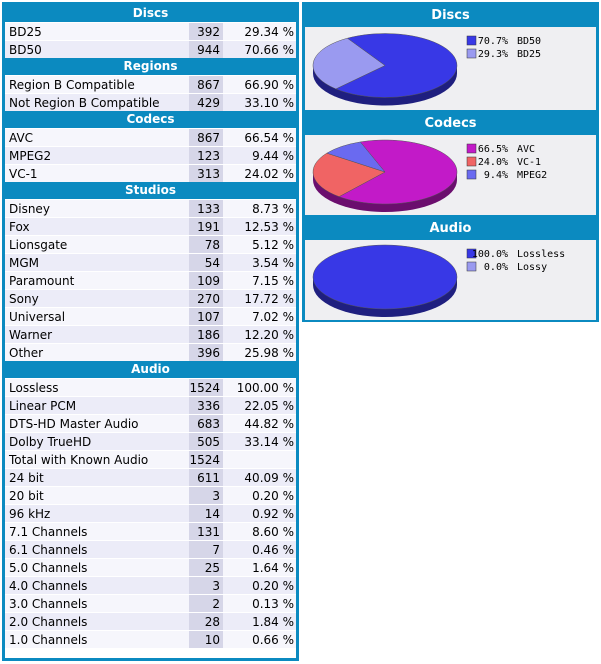  Describe the element at coordinates (496, 175) in the screenshot. I see `legend-percent: 9.4%` at that location.